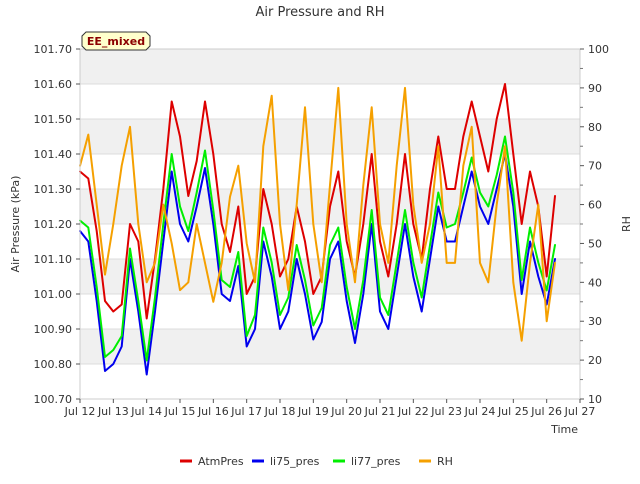 The width and height of the screenshot is (640, 484). I want to click on x-tick-label: Jul 18, so click(280, 411).